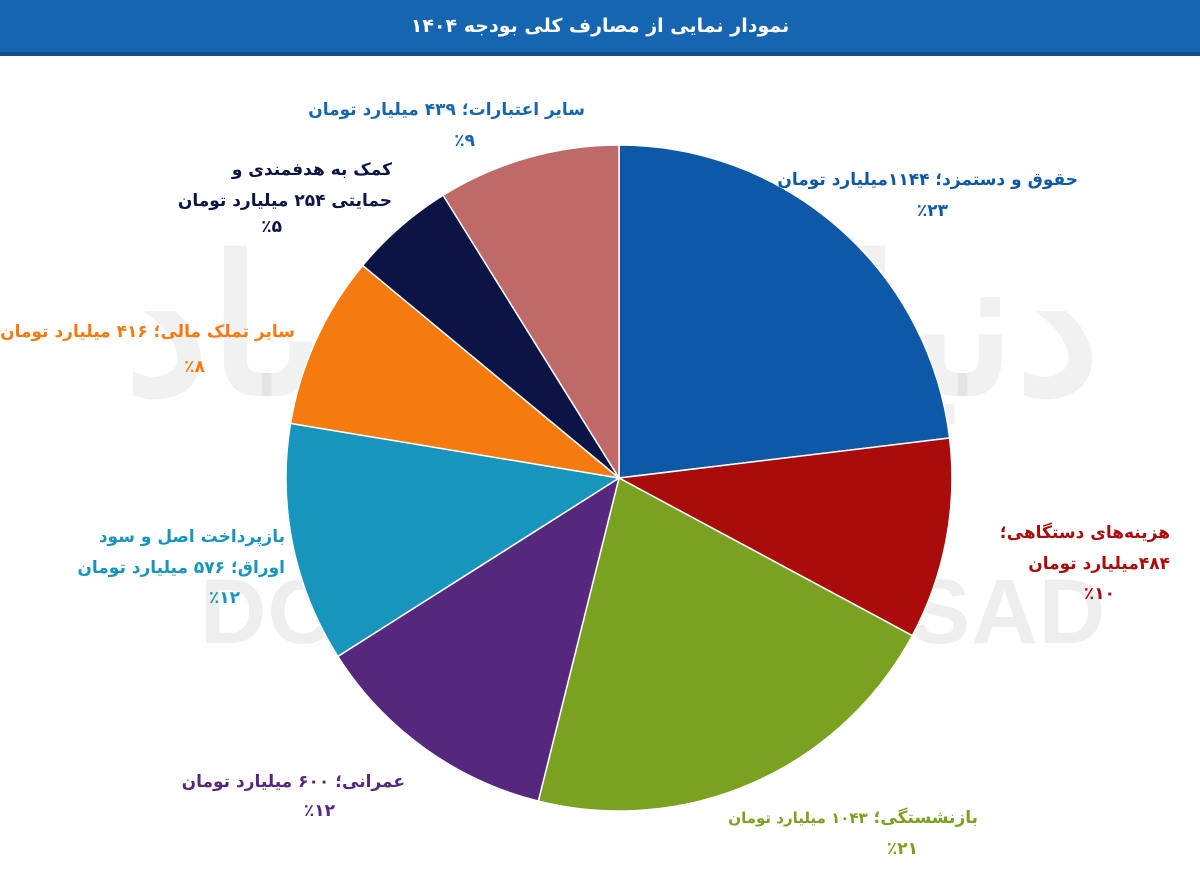 This screenshot has height=870, width=1200. Describe the element at coordinates (293, 782) in the screenshot. I see `label-omrani-text: عمرانی؛ ۶۰۰ میلیارد تومان` at that location.